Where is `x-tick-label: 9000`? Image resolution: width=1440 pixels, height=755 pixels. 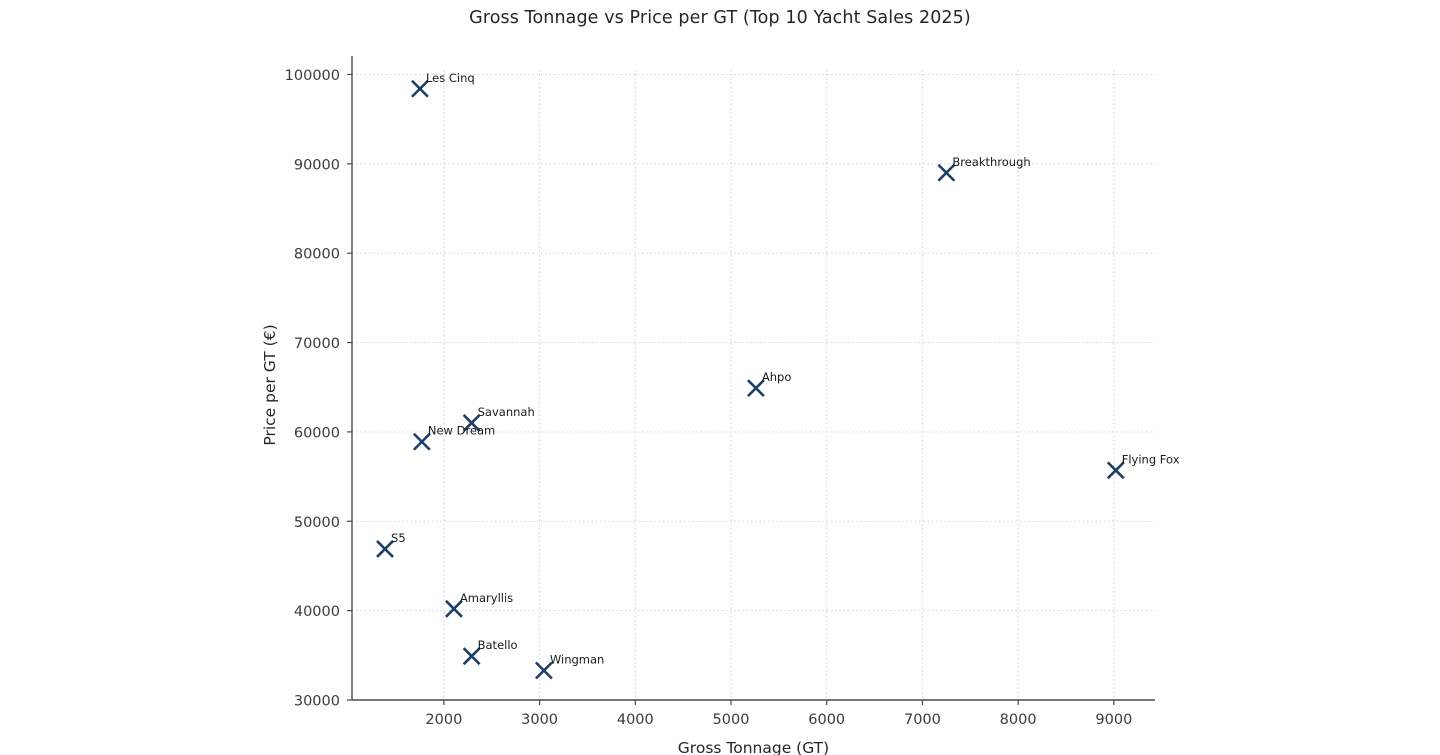 x-tick-label: 9000 is located at coordinates (1113, 720).